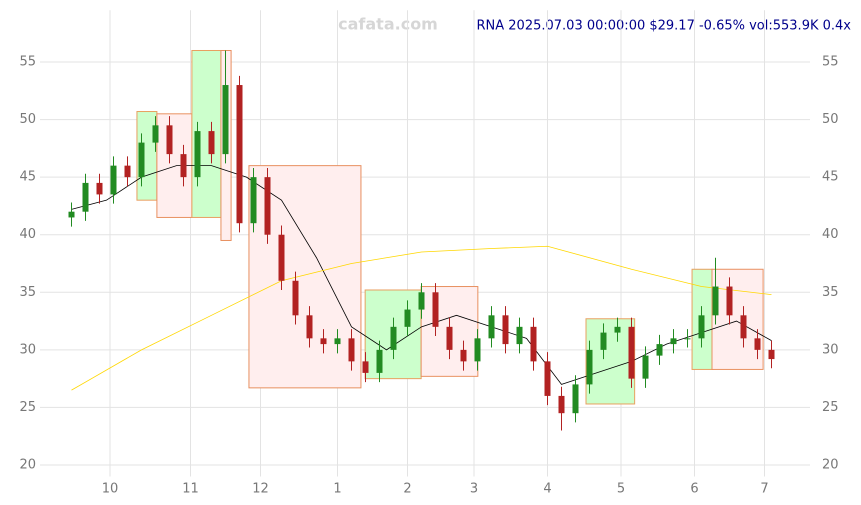  I want to click on y-tick-label: 55, so click(27, 62).